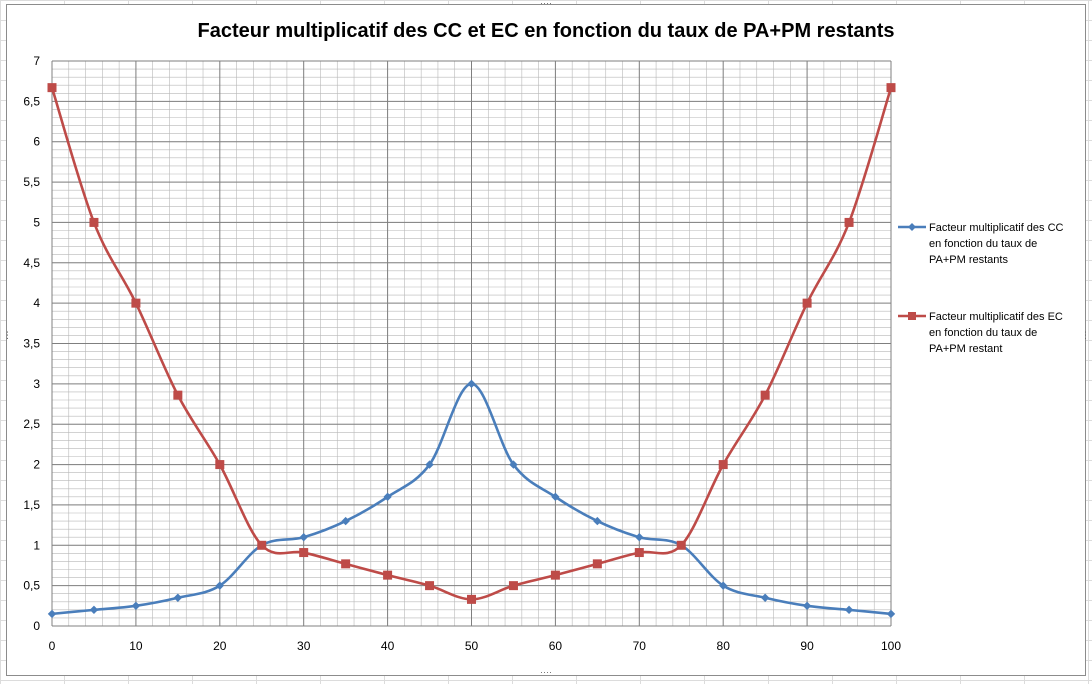 The height and width of the screenshot is (684, 1092). I want to click on x-tick-label: 90, so click(807, 646).